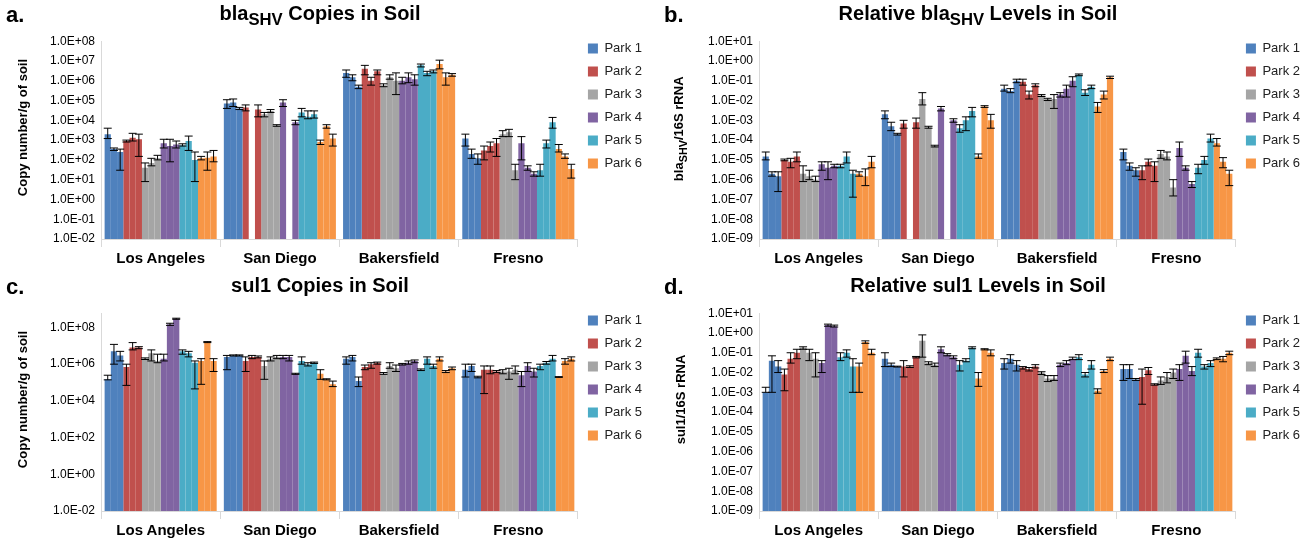  What do you see at coordinates (15, 15) in the screenshot?
I see `text: a.` at bounding box center [15, 15].